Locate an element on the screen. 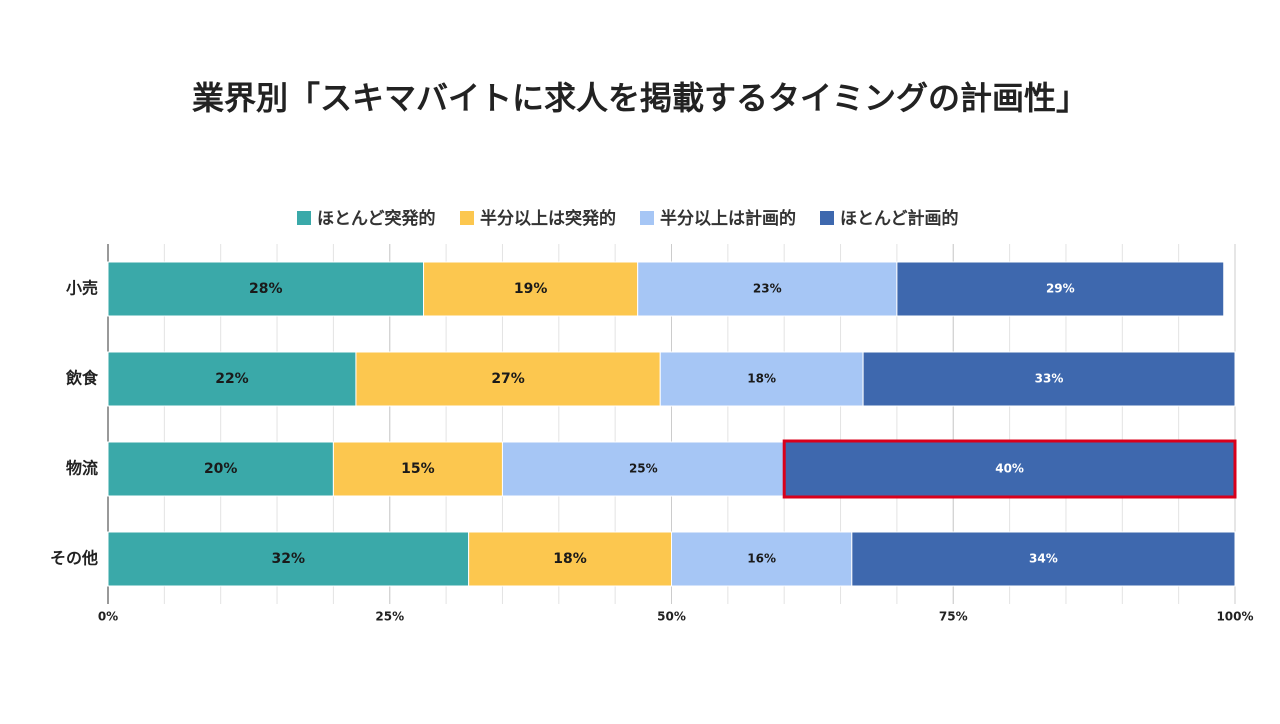  value-label: 25% is located at coordinates (643, 469).